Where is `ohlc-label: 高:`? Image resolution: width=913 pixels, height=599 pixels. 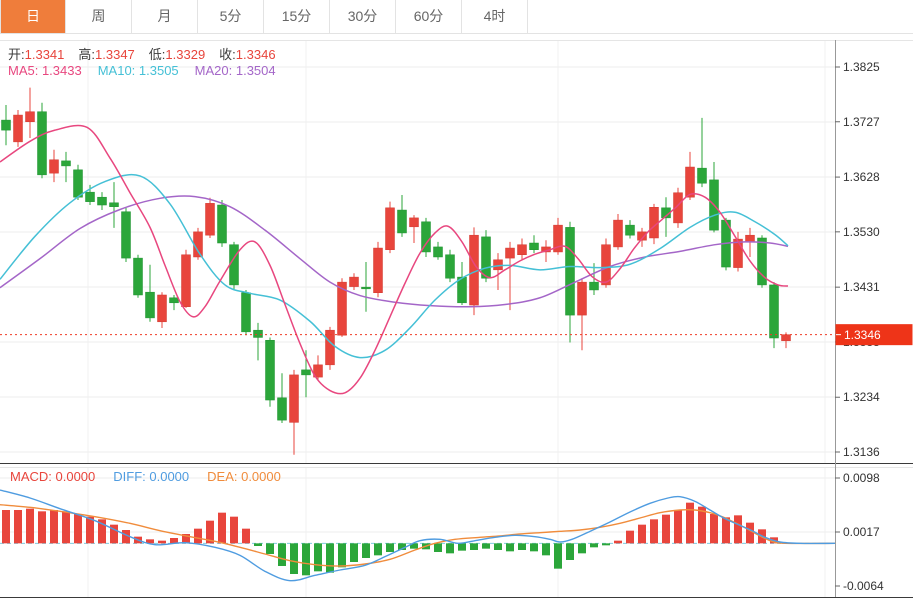 ohlc-label: 高: is located at coordinates (87, 54).